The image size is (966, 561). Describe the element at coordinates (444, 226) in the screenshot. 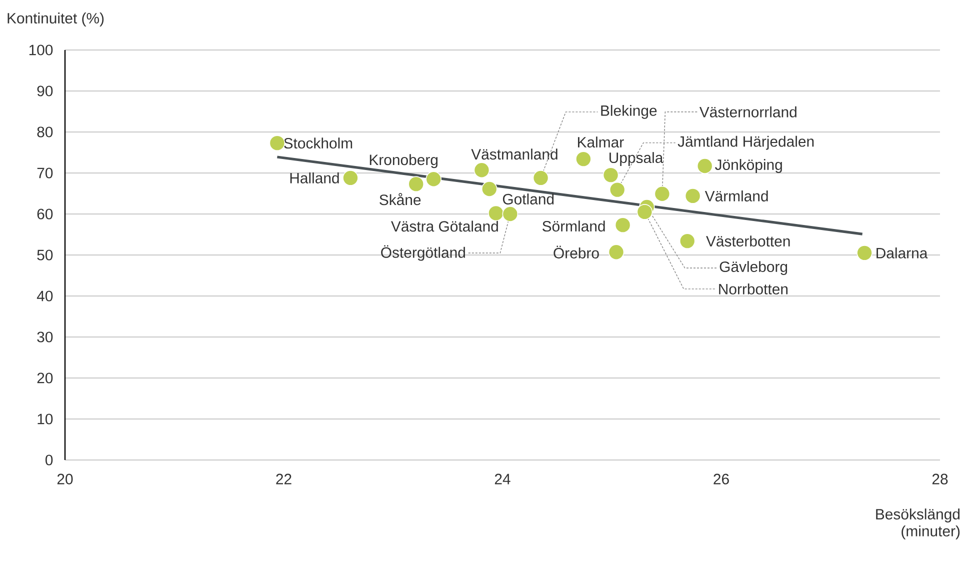

I see `annotation: Västra Götaland` at that location.